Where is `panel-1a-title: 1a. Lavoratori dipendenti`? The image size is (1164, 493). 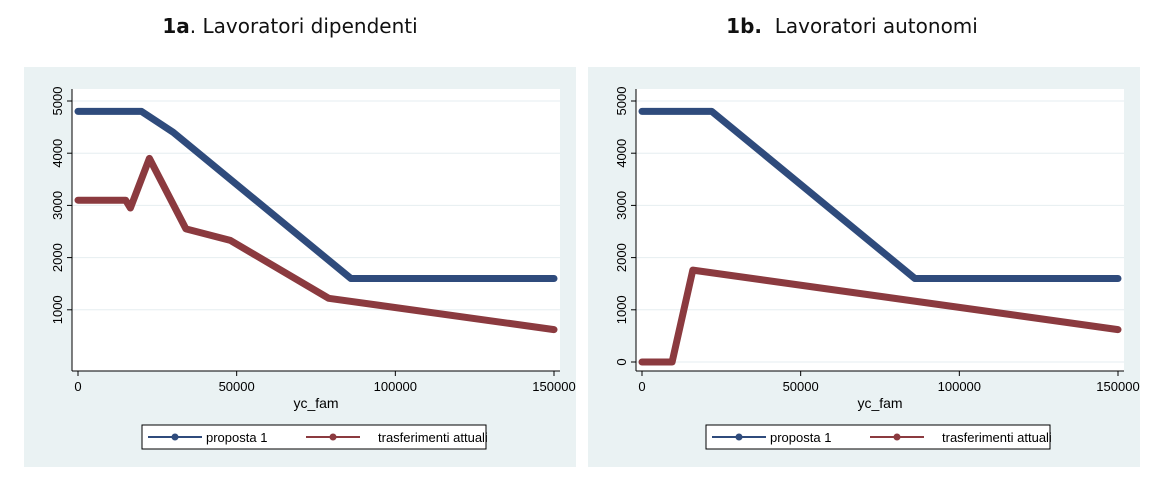 panel-1a-title: 1a. Lavoratori dipendenti is located at coordinates (290, 26).